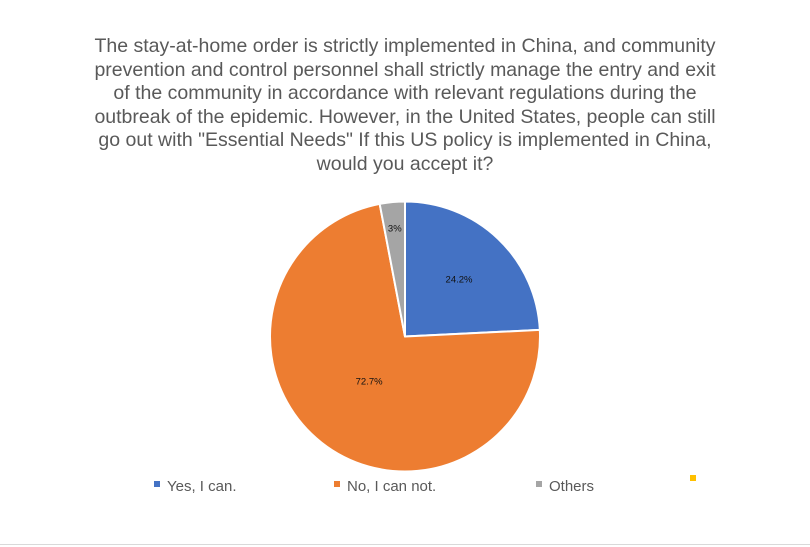 The width and height of the screenshot is (810, 547). I want to click on legend-item-yes: Yes, I can., so click(195, 486).